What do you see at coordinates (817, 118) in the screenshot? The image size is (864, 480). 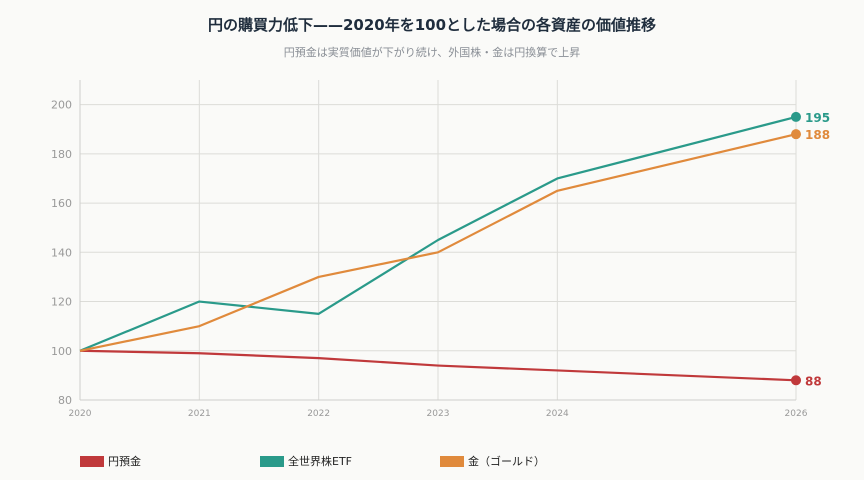 I see `series-end-label-1: 195` at bounding box center [817, 118].